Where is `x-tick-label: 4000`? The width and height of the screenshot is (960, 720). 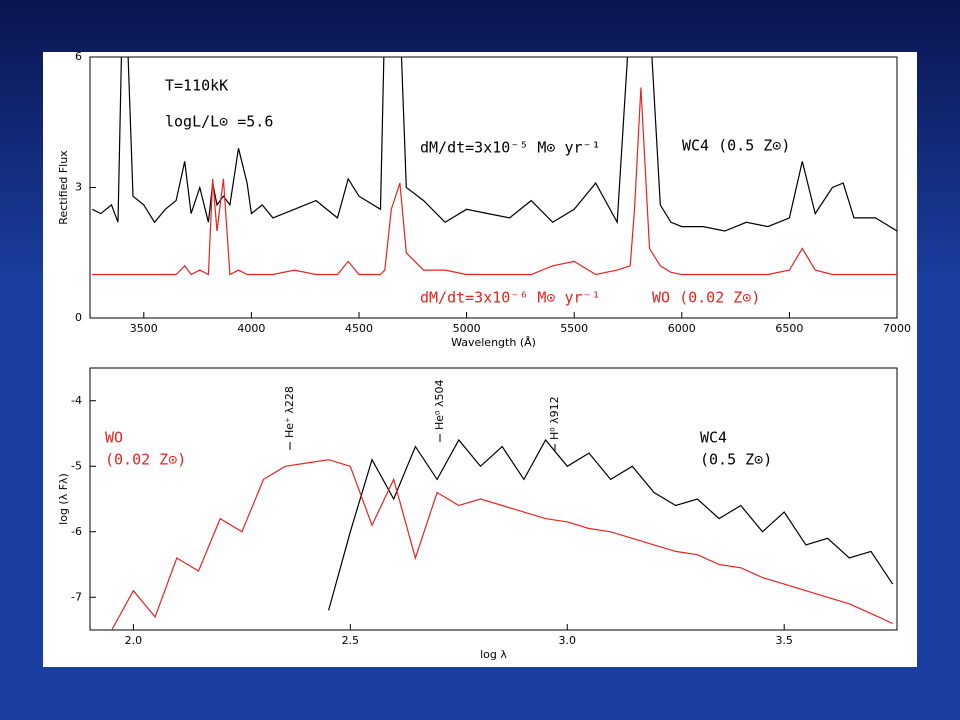 x-tick-label: 4000 is located at coordinates (251, 328).